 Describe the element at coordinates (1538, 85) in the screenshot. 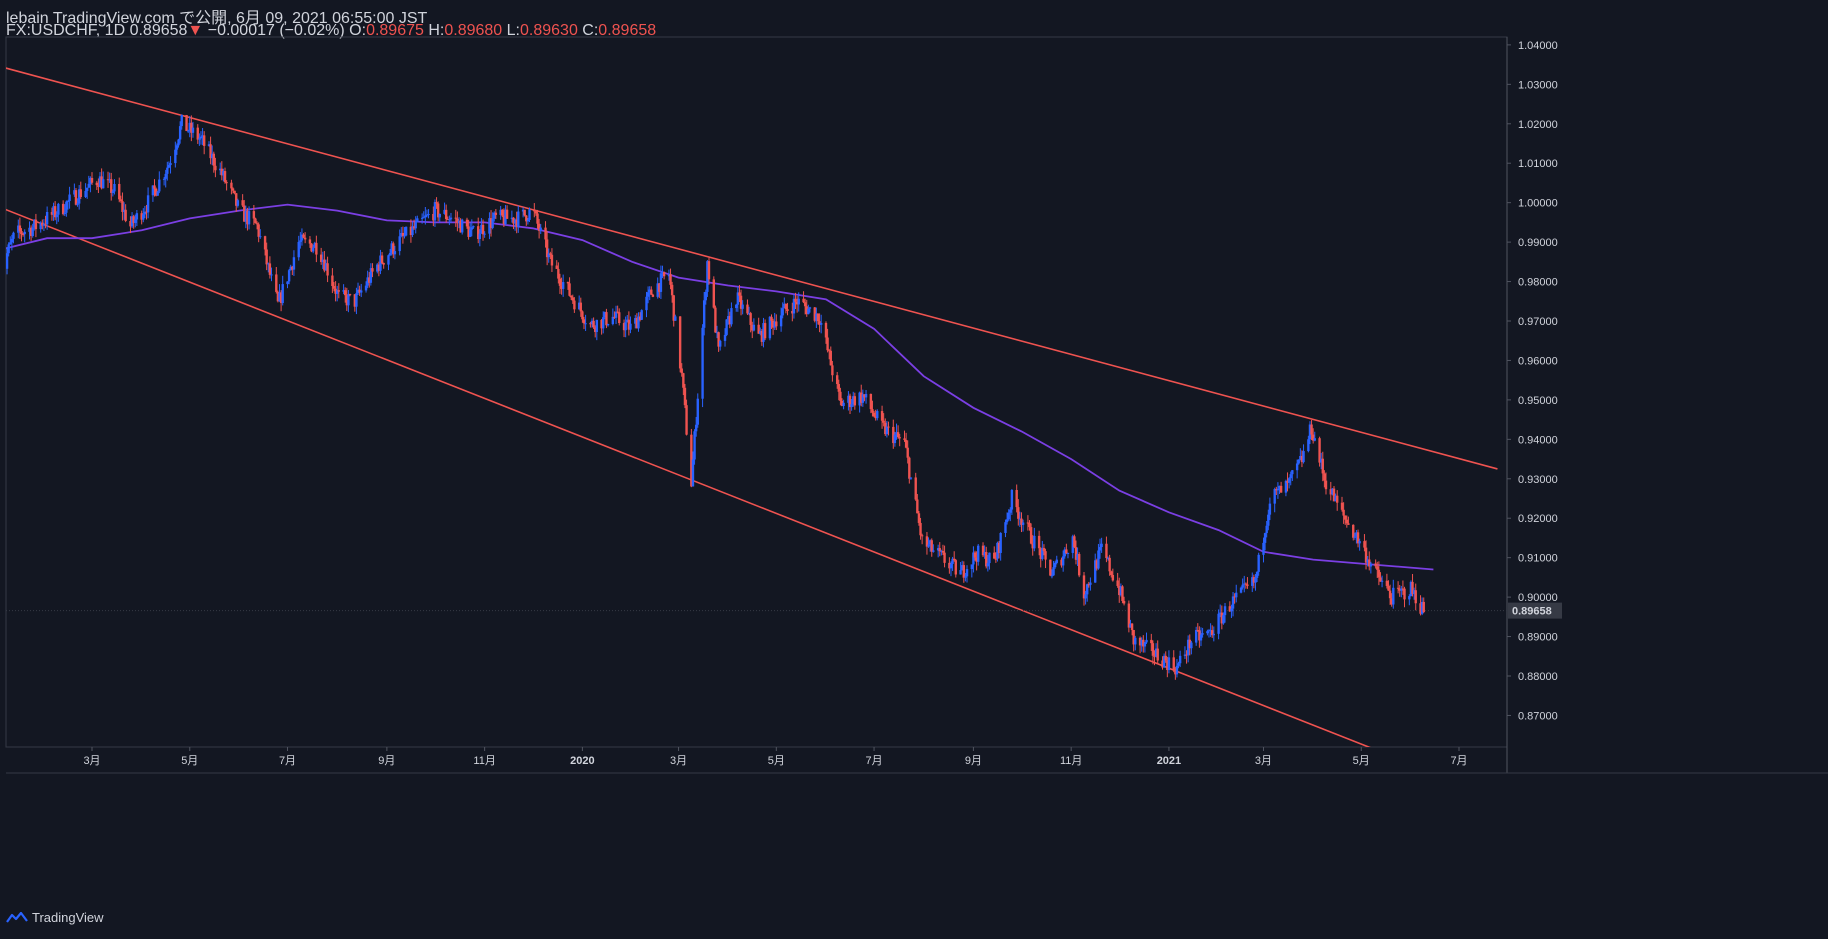

I see `price-tick-label: 1.03000` at that location.